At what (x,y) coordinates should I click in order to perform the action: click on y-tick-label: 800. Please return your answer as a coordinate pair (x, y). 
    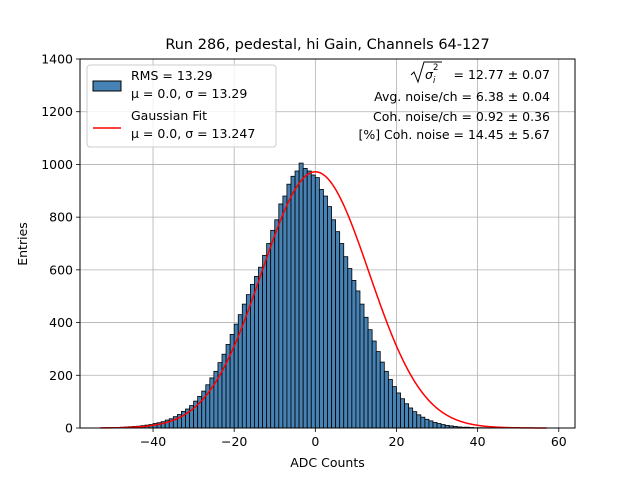
    Looking at the image, I should click on (61, 217).